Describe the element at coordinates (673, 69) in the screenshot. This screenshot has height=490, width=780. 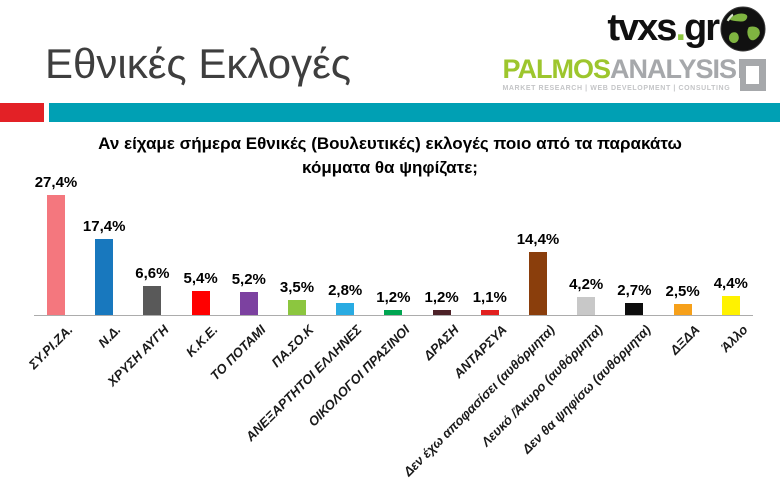
I see `palmos-logo-analysis: ANALYSIS` at that location.